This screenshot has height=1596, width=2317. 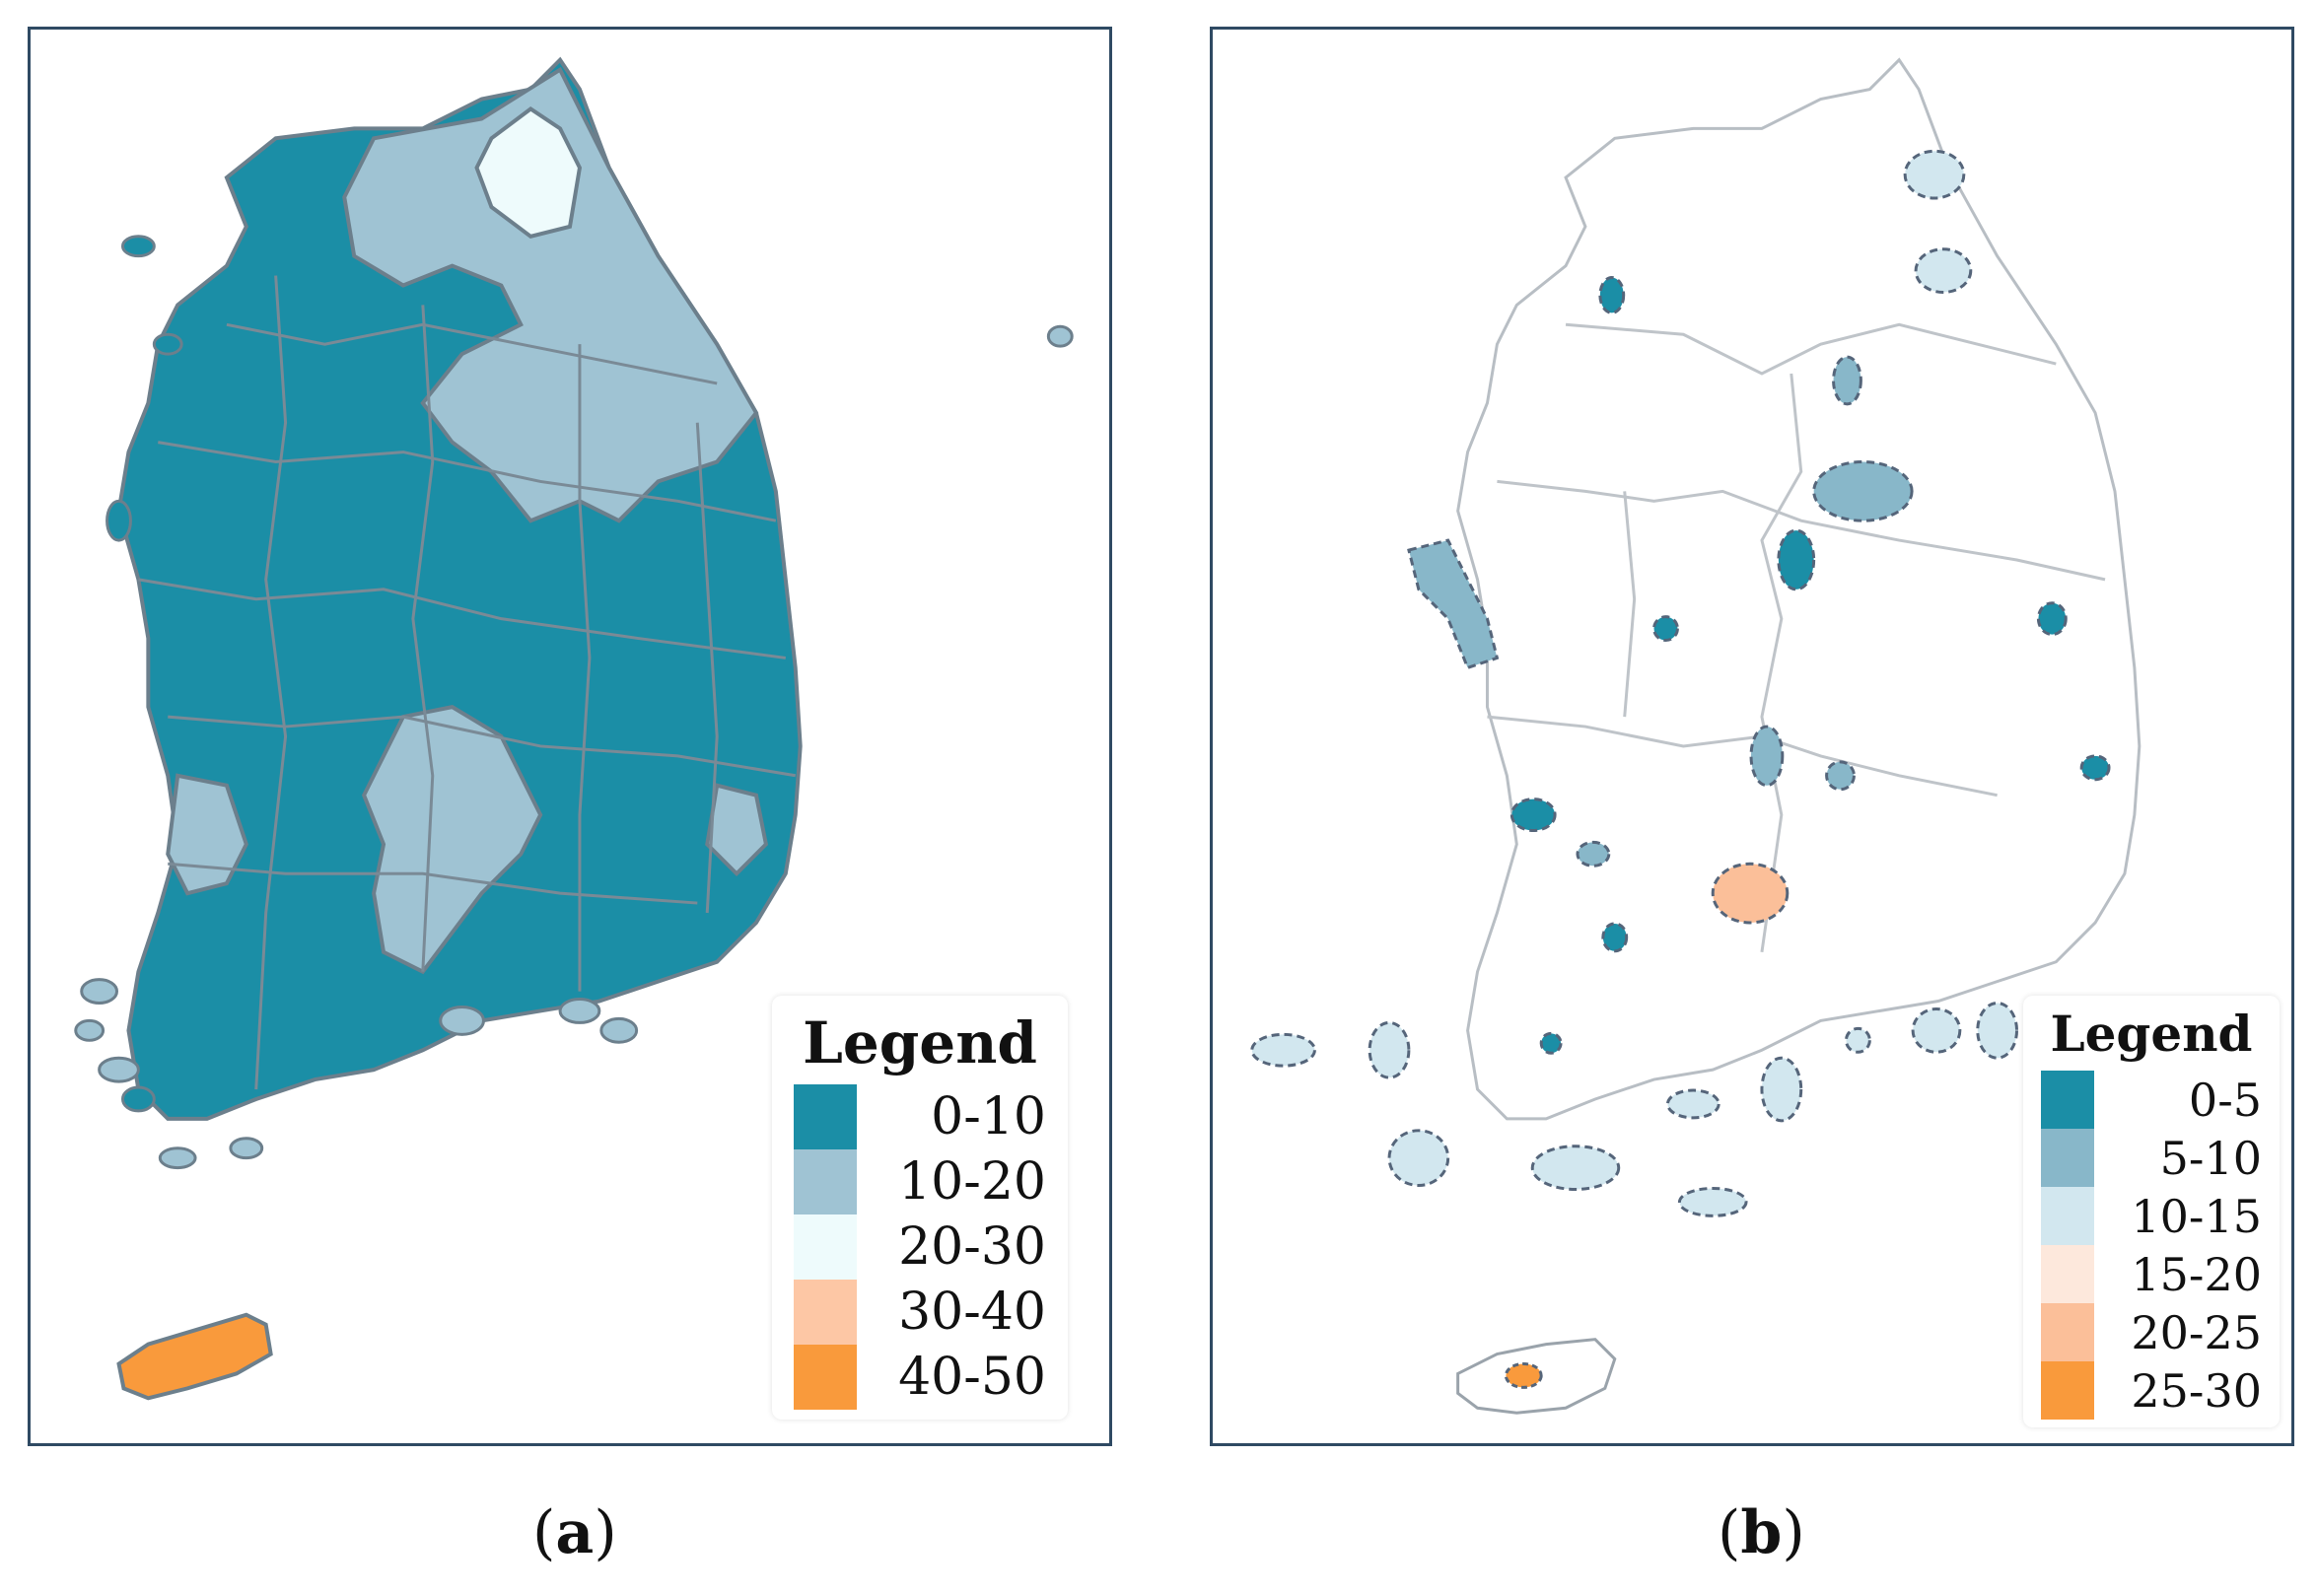 What do you see at coordinates (195, 1356) in the screenshot?
I see `jeju-island-a` at bounding box center [195, 1356].